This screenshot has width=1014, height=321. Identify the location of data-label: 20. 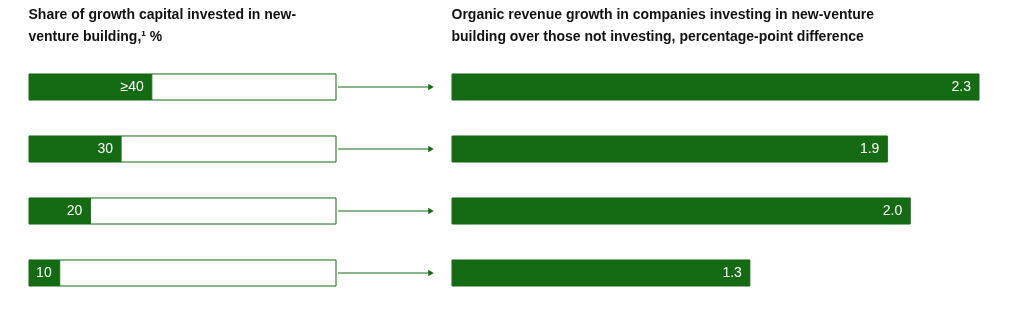
(74, 210).